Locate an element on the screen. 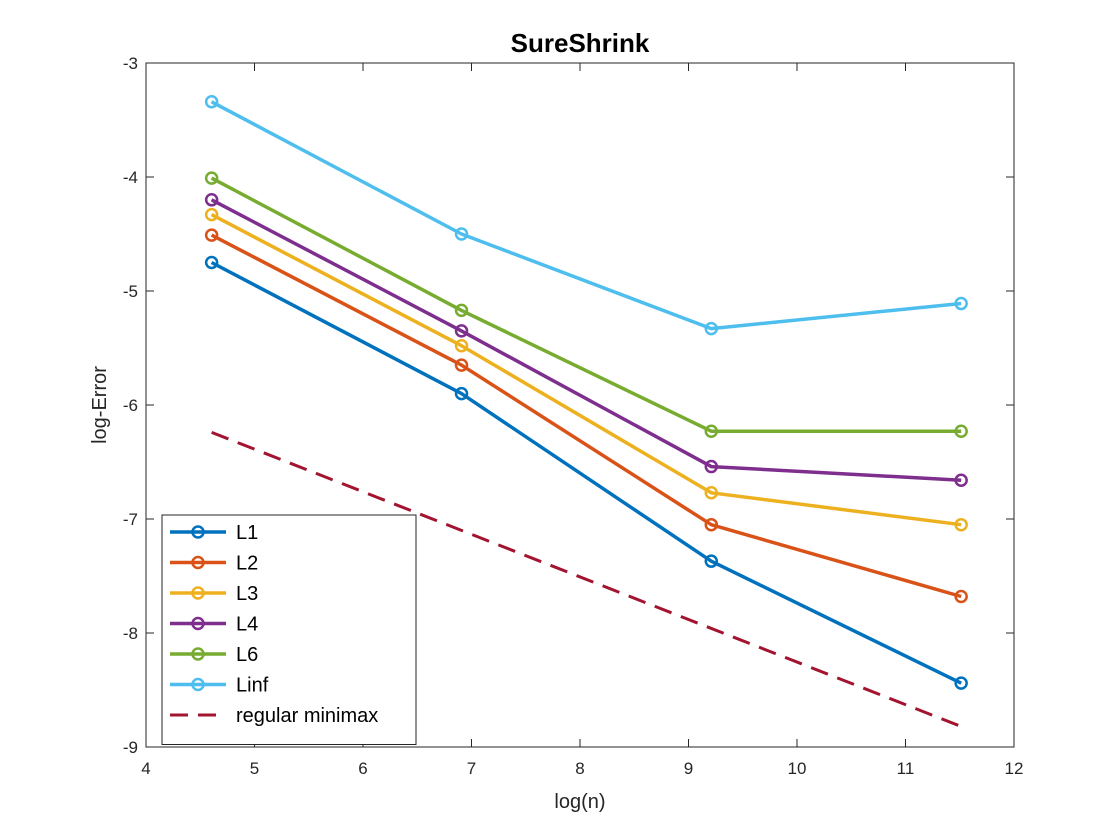  legend-box is located at coordinates (289, 629).